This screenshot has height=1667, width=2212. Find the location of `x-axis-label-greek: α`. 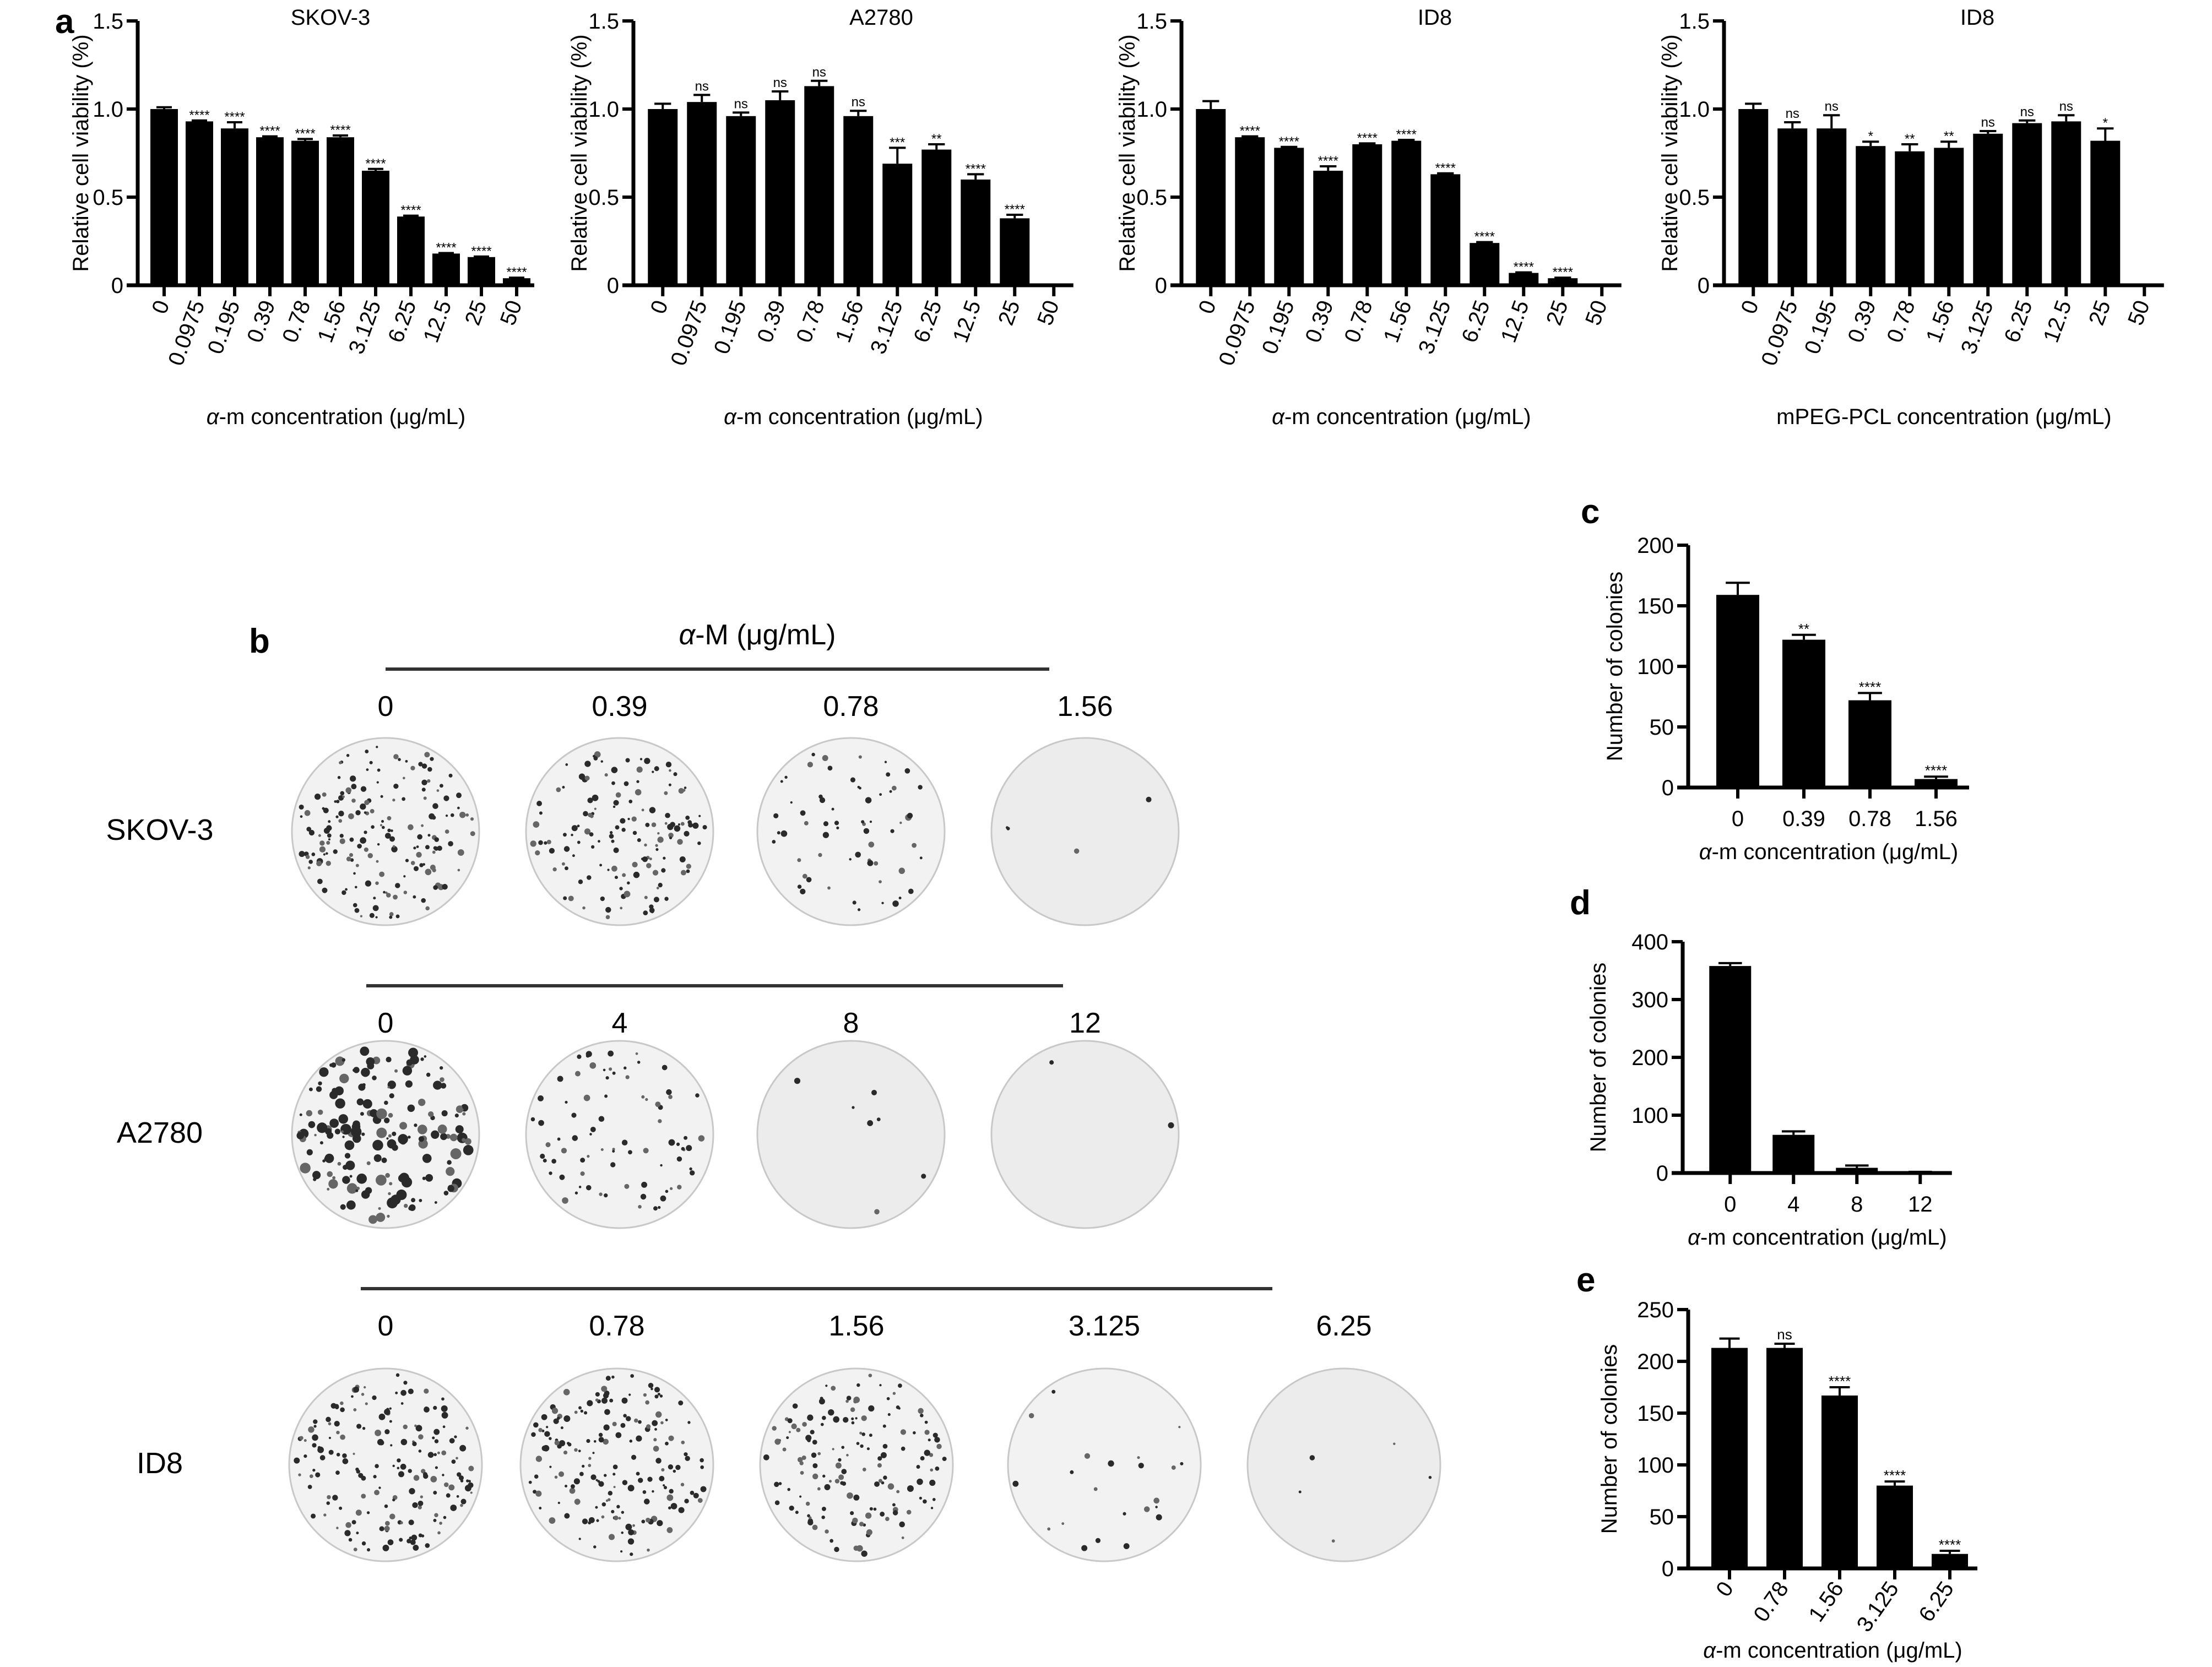

x-axis-label-greek: α is located at coordinates (730, 417).